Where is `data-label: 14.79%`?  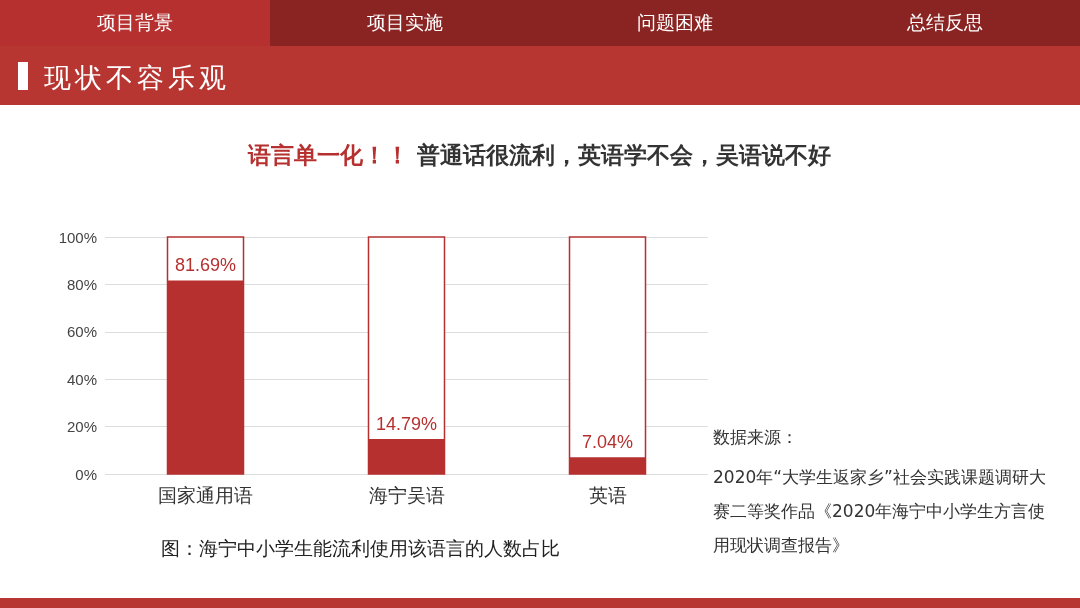 data-label: 14.79% is located at coordinates (406, 423).